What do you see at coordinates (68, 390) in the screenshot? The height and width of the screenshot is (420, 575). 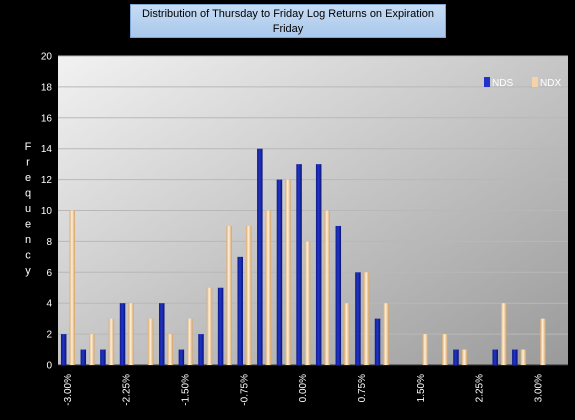 I see `x-tick-label: -3.00%` at bounding box center [68, 390].